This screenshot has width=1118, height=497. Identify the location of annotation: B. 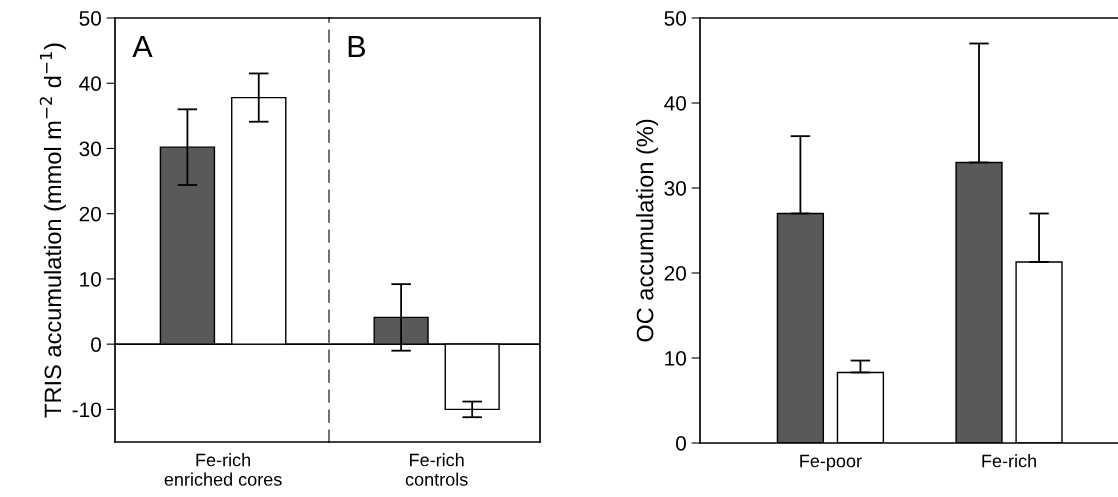
(356, 47).